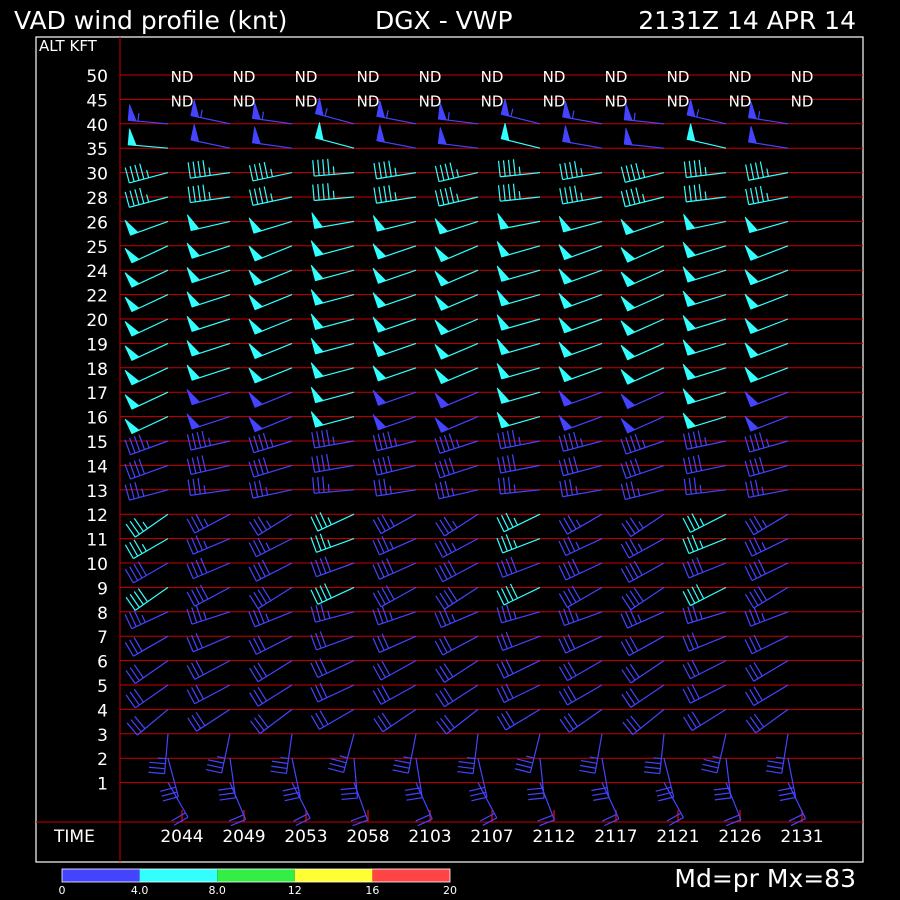 This screenshot has width=900, height=900. I want to click on station-label: DGX - VWP, so click(444, 20).